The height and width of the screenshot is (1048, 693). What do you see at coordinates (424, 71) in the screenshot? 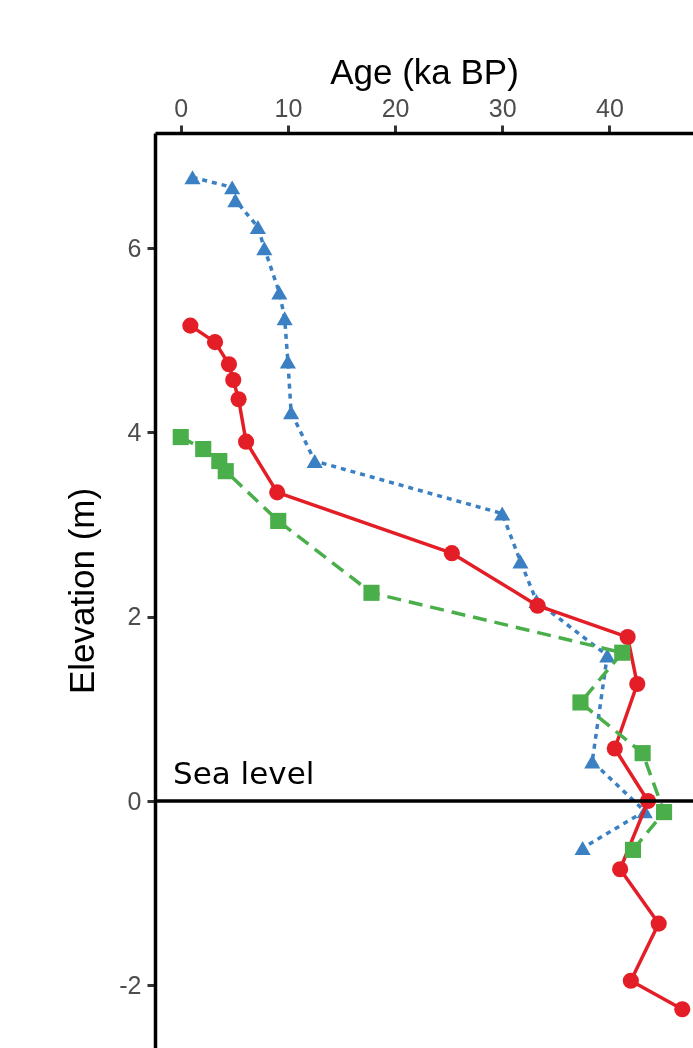
I see `x-axis-title: Age (ka BP)` at bounding box center [424, 71].